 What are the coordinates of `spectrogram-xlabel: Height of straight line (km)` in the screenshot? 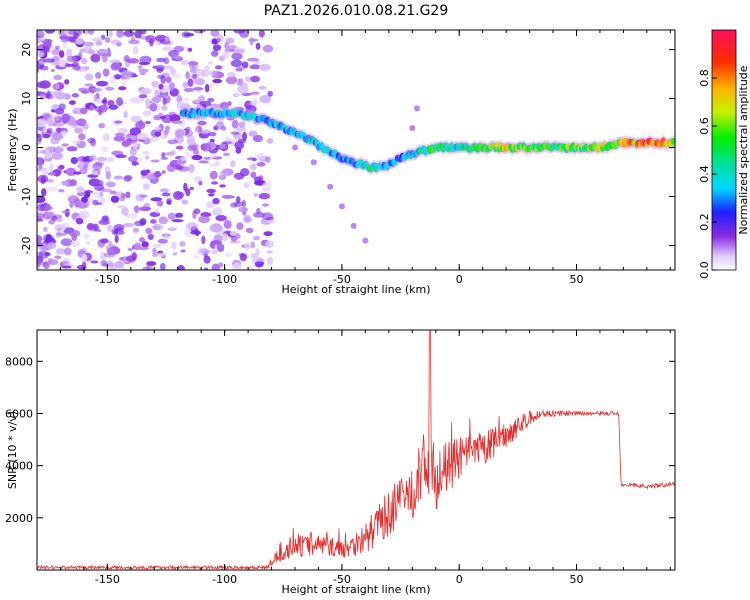 It's located at (355, 289).